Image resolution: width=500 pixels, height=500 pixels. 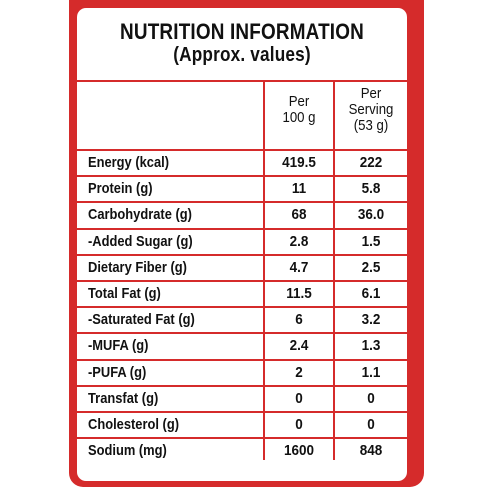 What do you see at coordinates (371, 162) in the screenshot?
I see `value-per-serving: 222` at bounding box center [371, 162].